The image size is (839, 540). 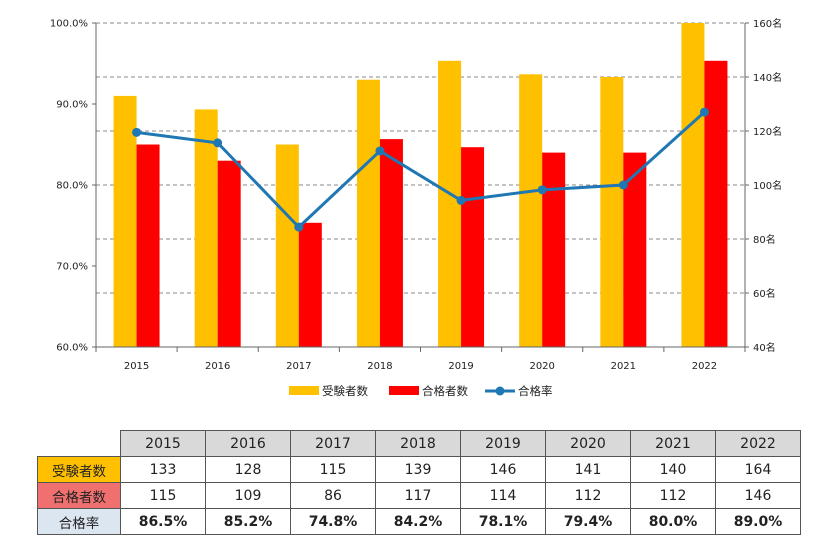 I want to click on table-cell: 79.4%, so click(x=588, y=521).